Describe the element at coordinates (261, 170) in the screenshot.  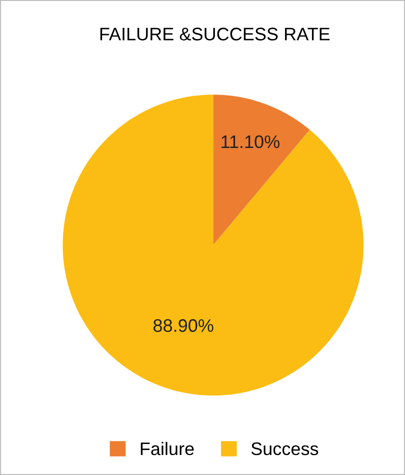
I see `pie-slice` at that location.